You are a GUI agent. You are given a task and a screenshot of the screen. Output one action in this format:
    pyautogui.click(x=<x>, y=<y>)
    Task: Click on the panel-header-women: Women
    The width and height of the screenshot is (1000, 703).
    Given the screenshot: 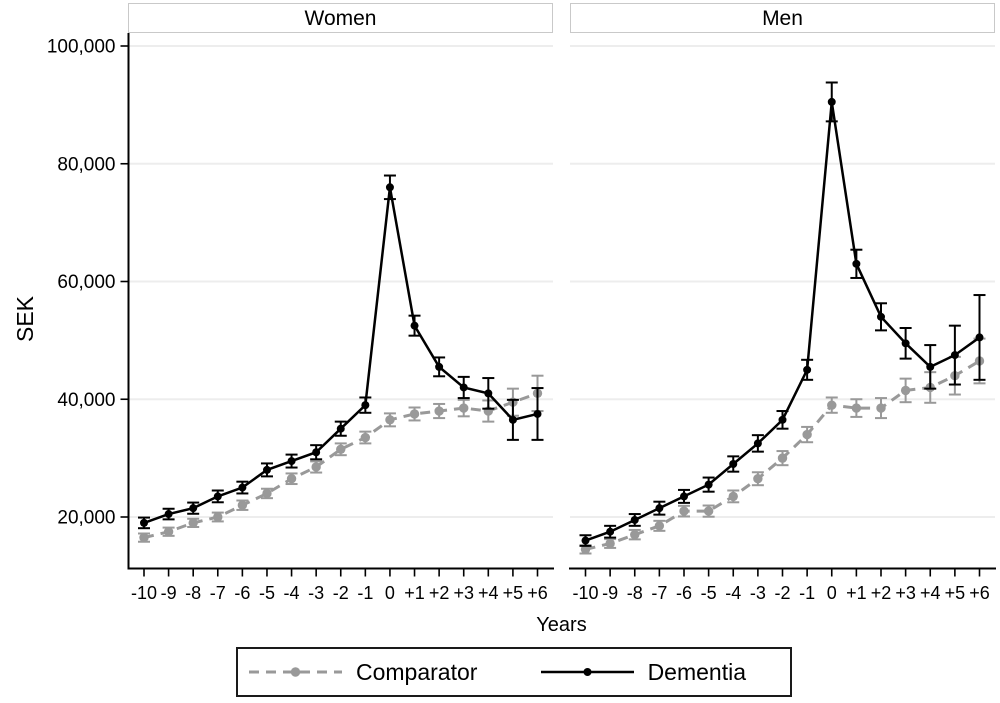 What is the action you would take?
    pyautogui.click(x=340, y=18)
    